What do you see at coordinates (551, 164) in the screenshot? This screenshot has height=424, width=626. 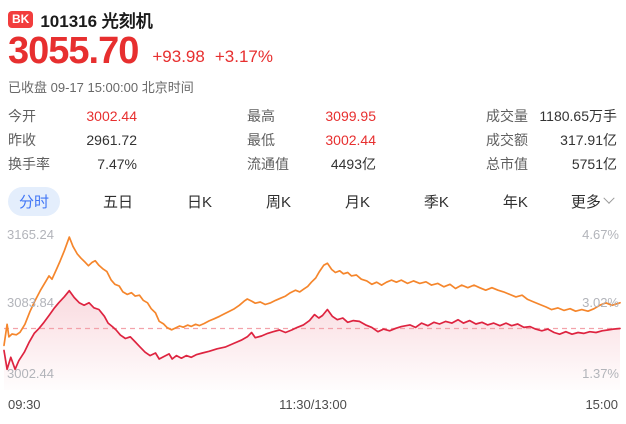 I see `stat-market-cap: 总市值 5751亿` at bounding box center [551, 164].